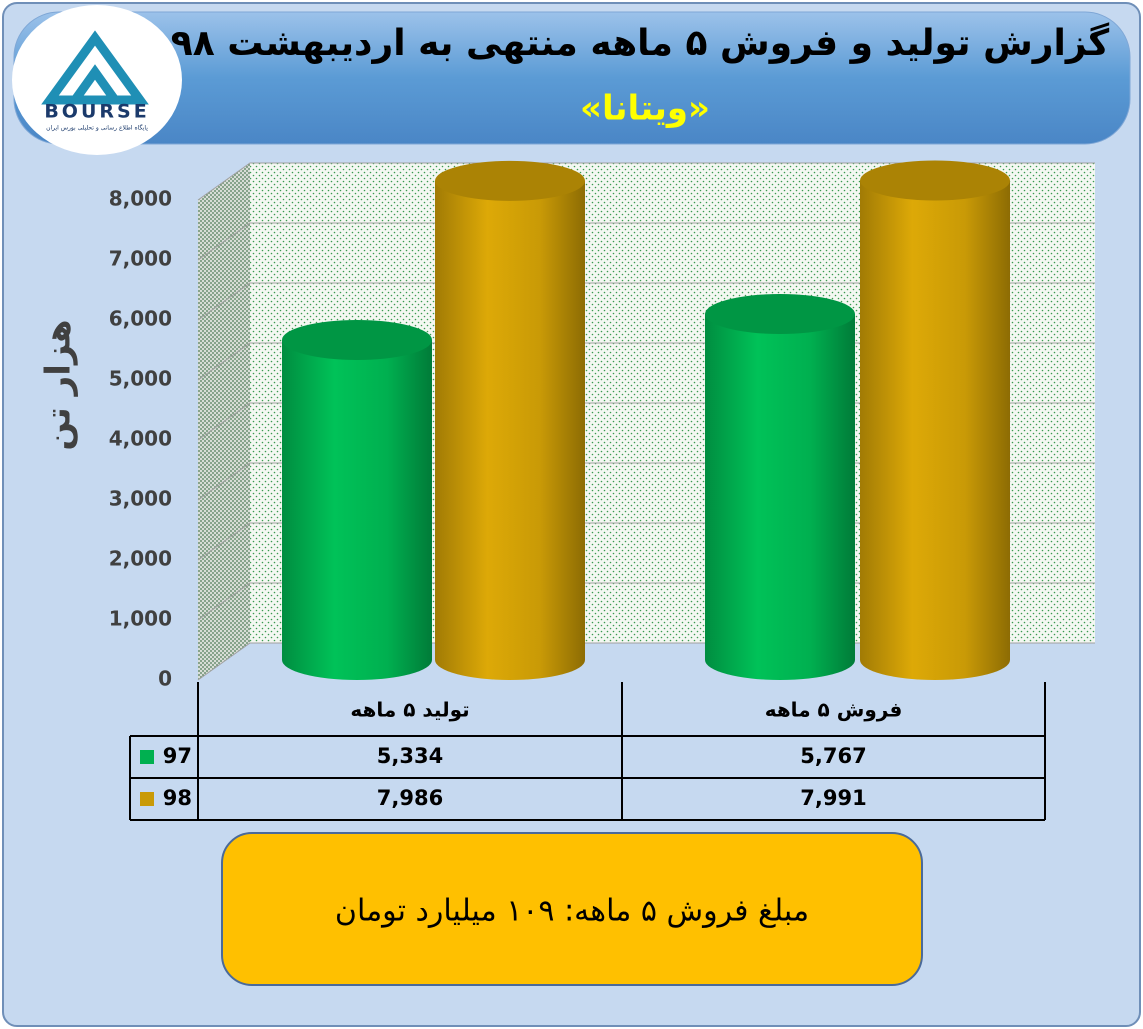 The height and width of the screenshot is (1029, 1143). Describe the element at coordinates (96, 112) in the screenshot. I see `logo-text: BOURSE` at that location.